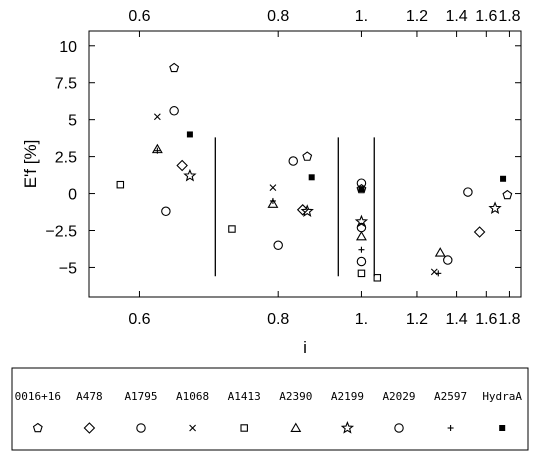 The image size is (538, 455). Describe the element at coordinates (37, 427) in the screenshot. I see `legend-marker-pentagon-icon` at that location.